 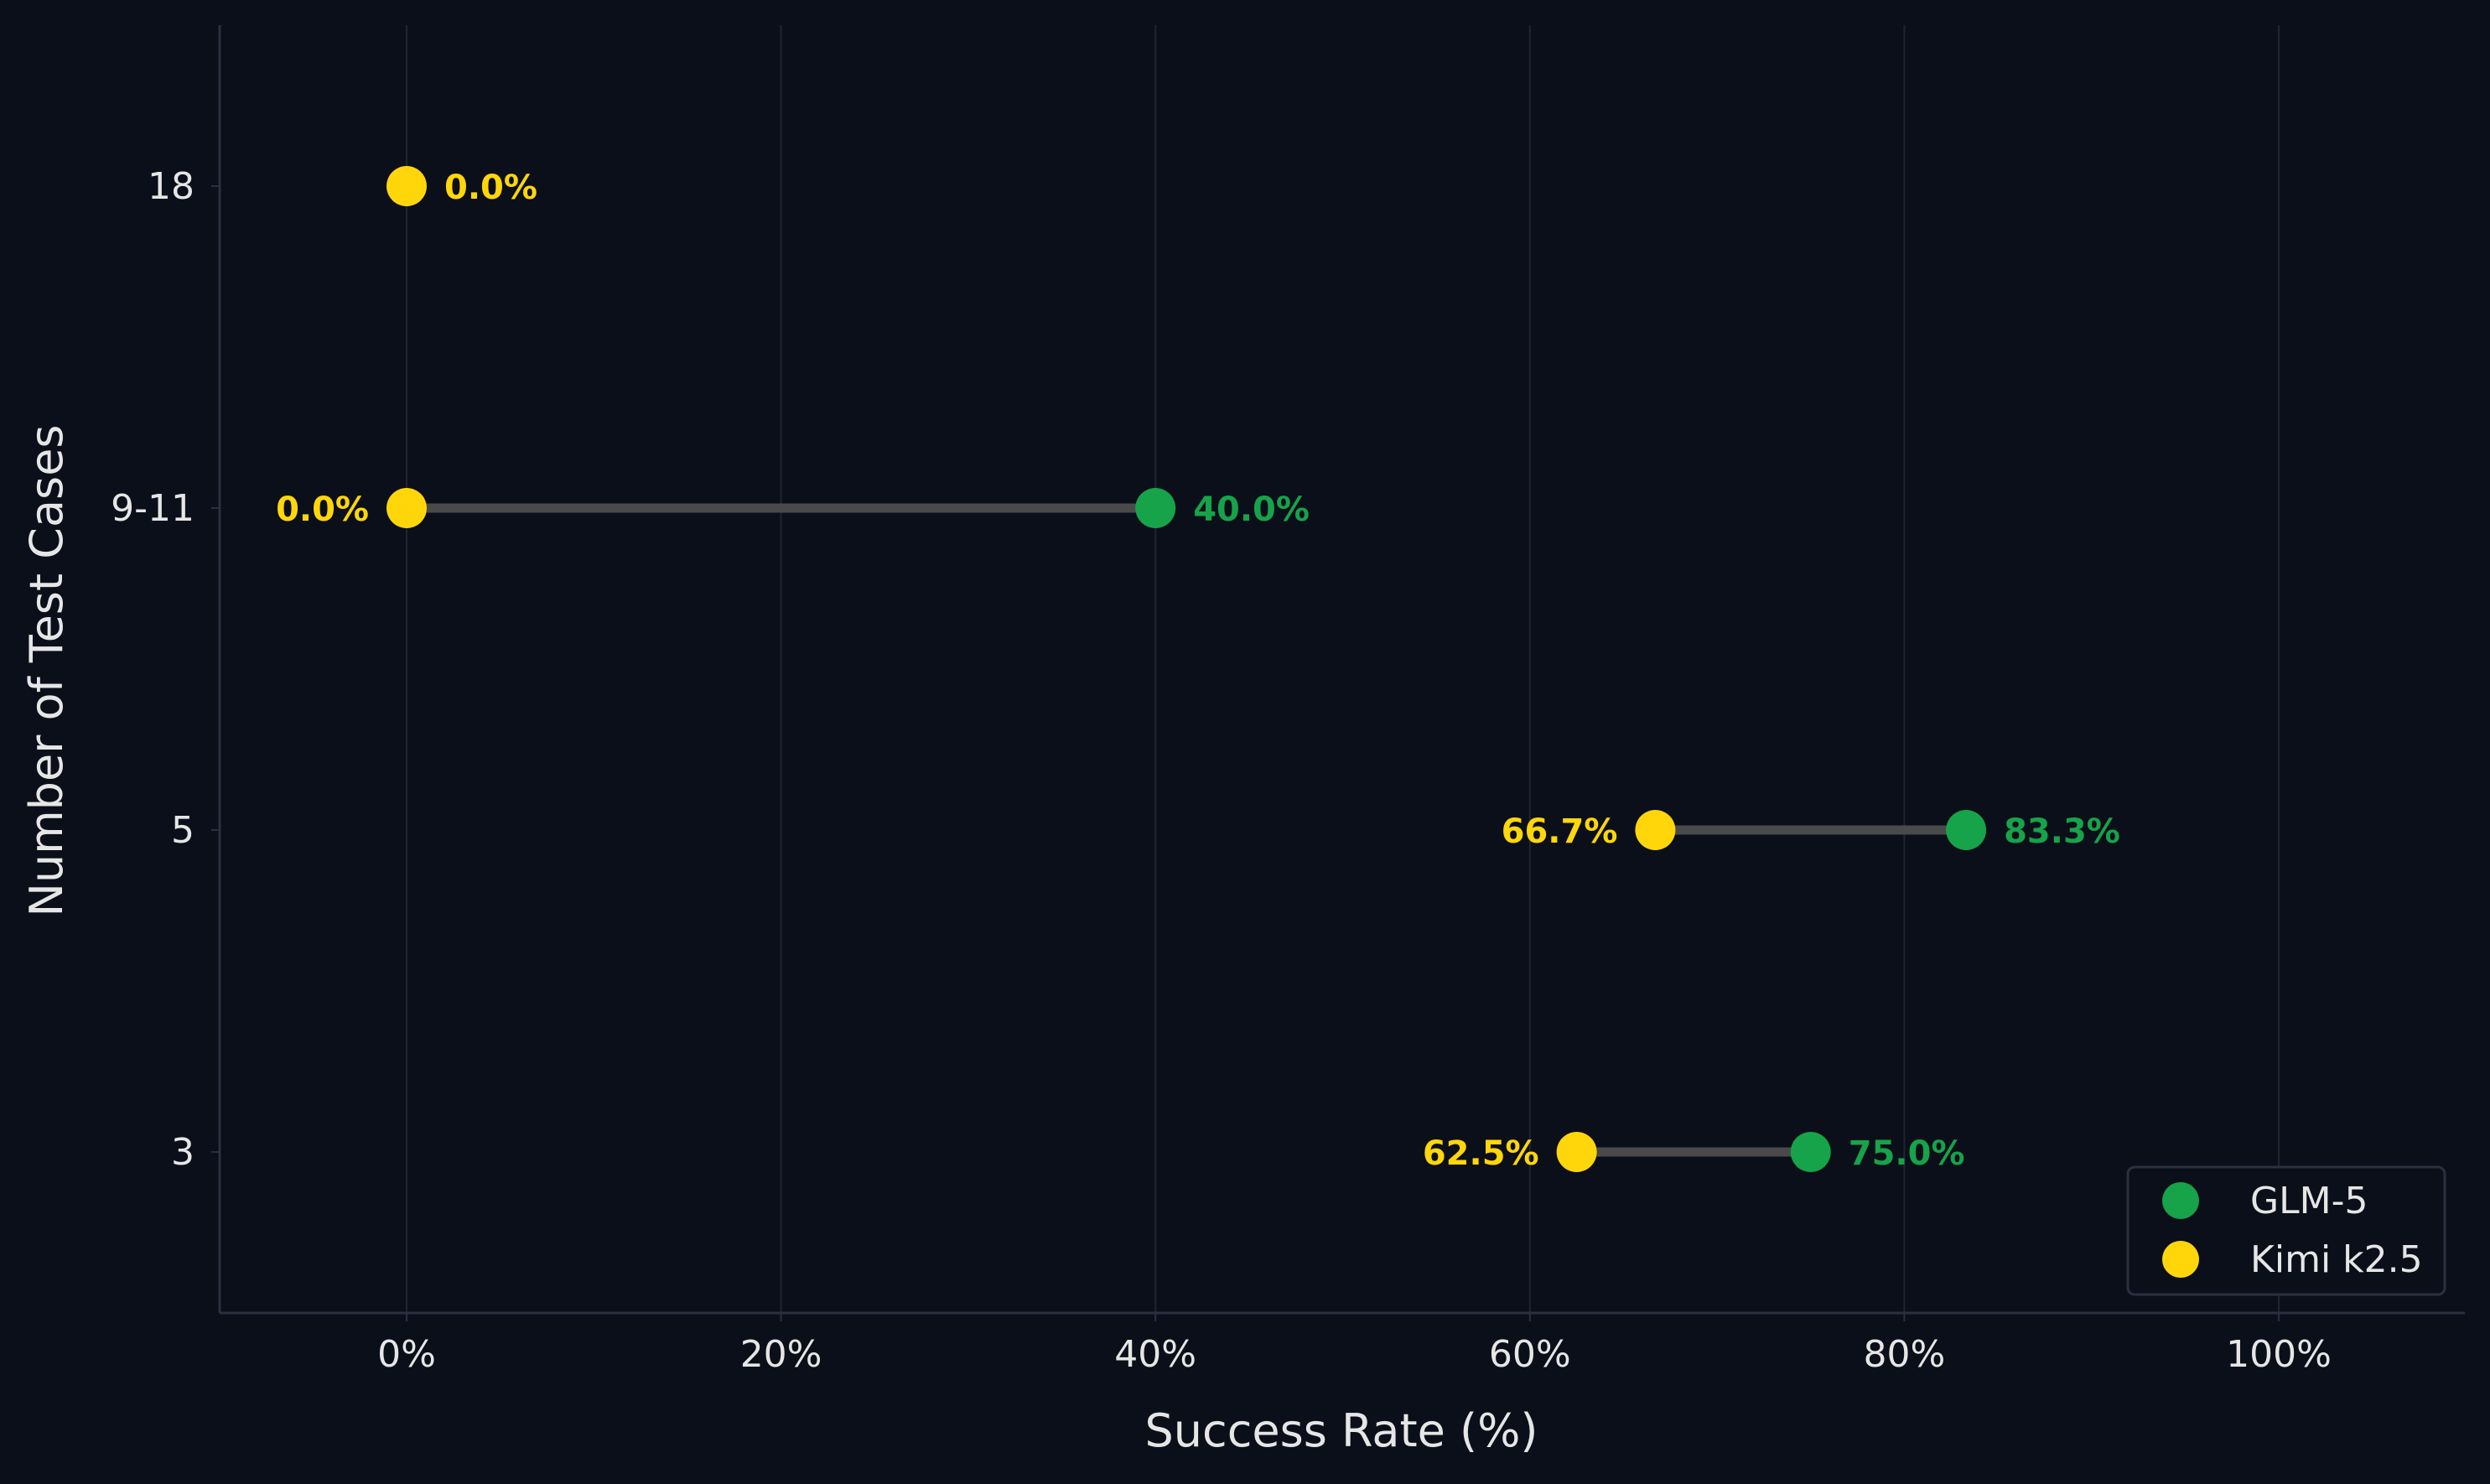 What do you see at coordinates (1560, 831) in the screenshot?
I see `kimi-value-label: 66.7%` at bounding box center [1560, 831].